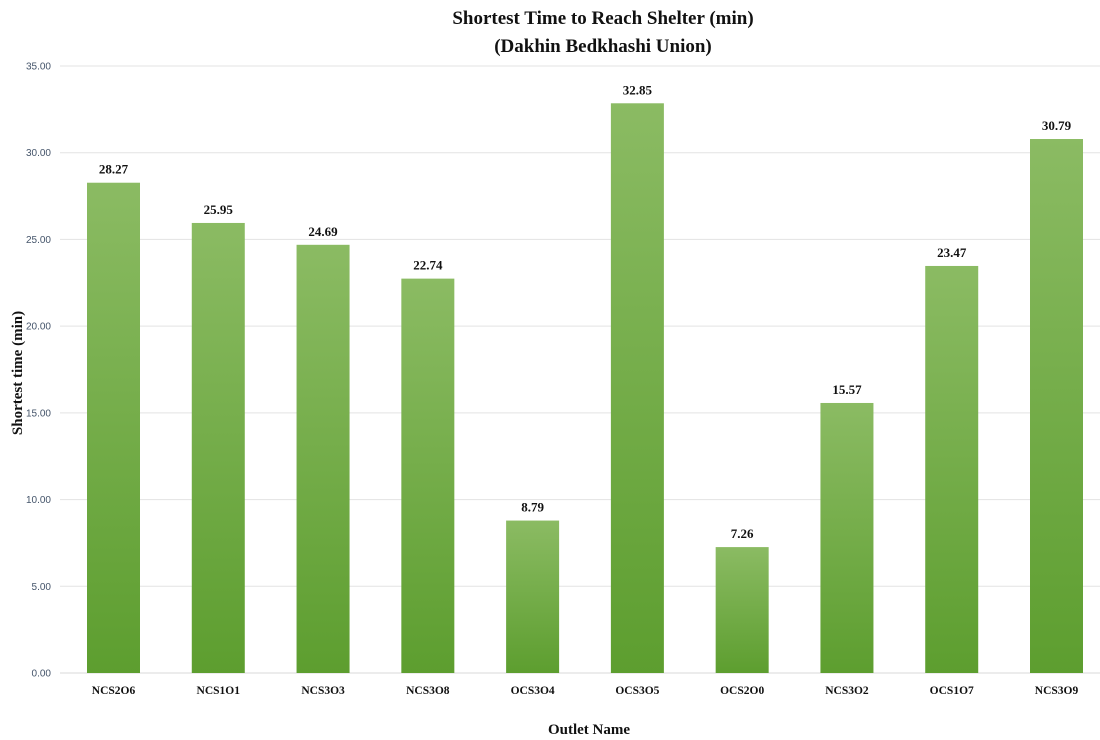 The height and width of the screenshot is (740, 1100). I want to click on chart-title-line-2: (Dakhin Bedkhashi Union), so click(603, 46).